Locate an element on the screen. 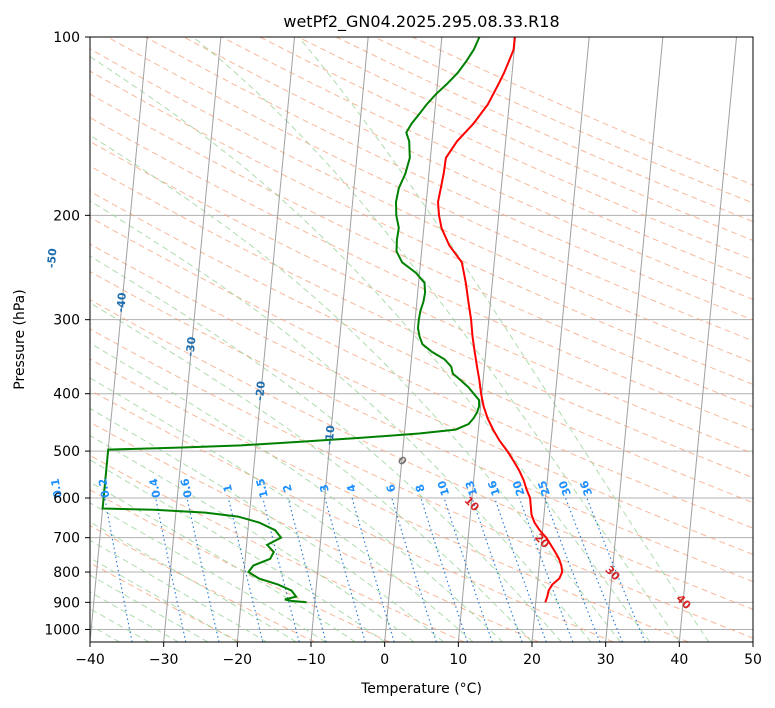 This screenshot has width=775, height=708. mixing-ratio-label: 3 is located at coordinates (324, 488).